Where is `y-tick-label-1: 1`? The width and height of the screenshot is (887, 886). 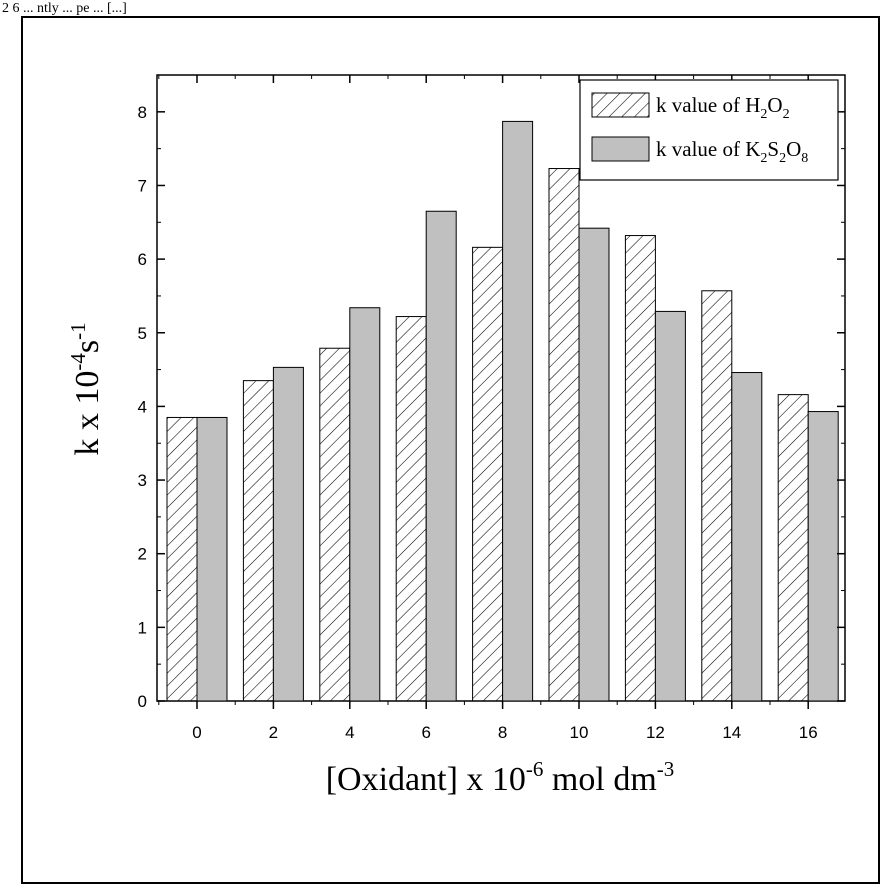 y-tick-label-1: 1 is located at coordinates (142, 627).